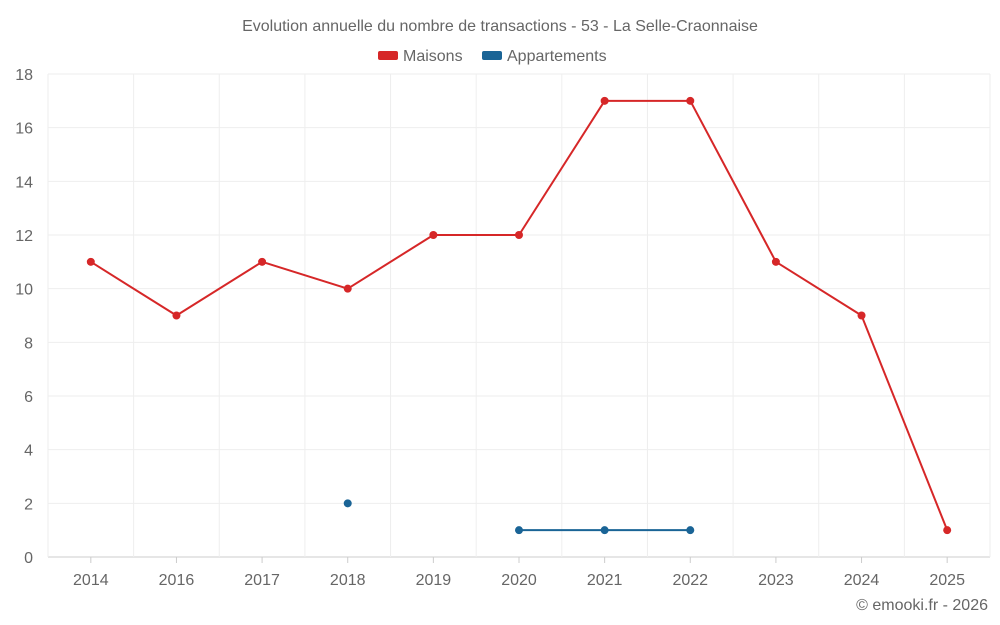 This screenshot has height=625, width=1000. What do you see at coordinates (557, 56) in the screenshot?
I see `legend-label-appartements: Appartements` at bounding box center [557, 56].